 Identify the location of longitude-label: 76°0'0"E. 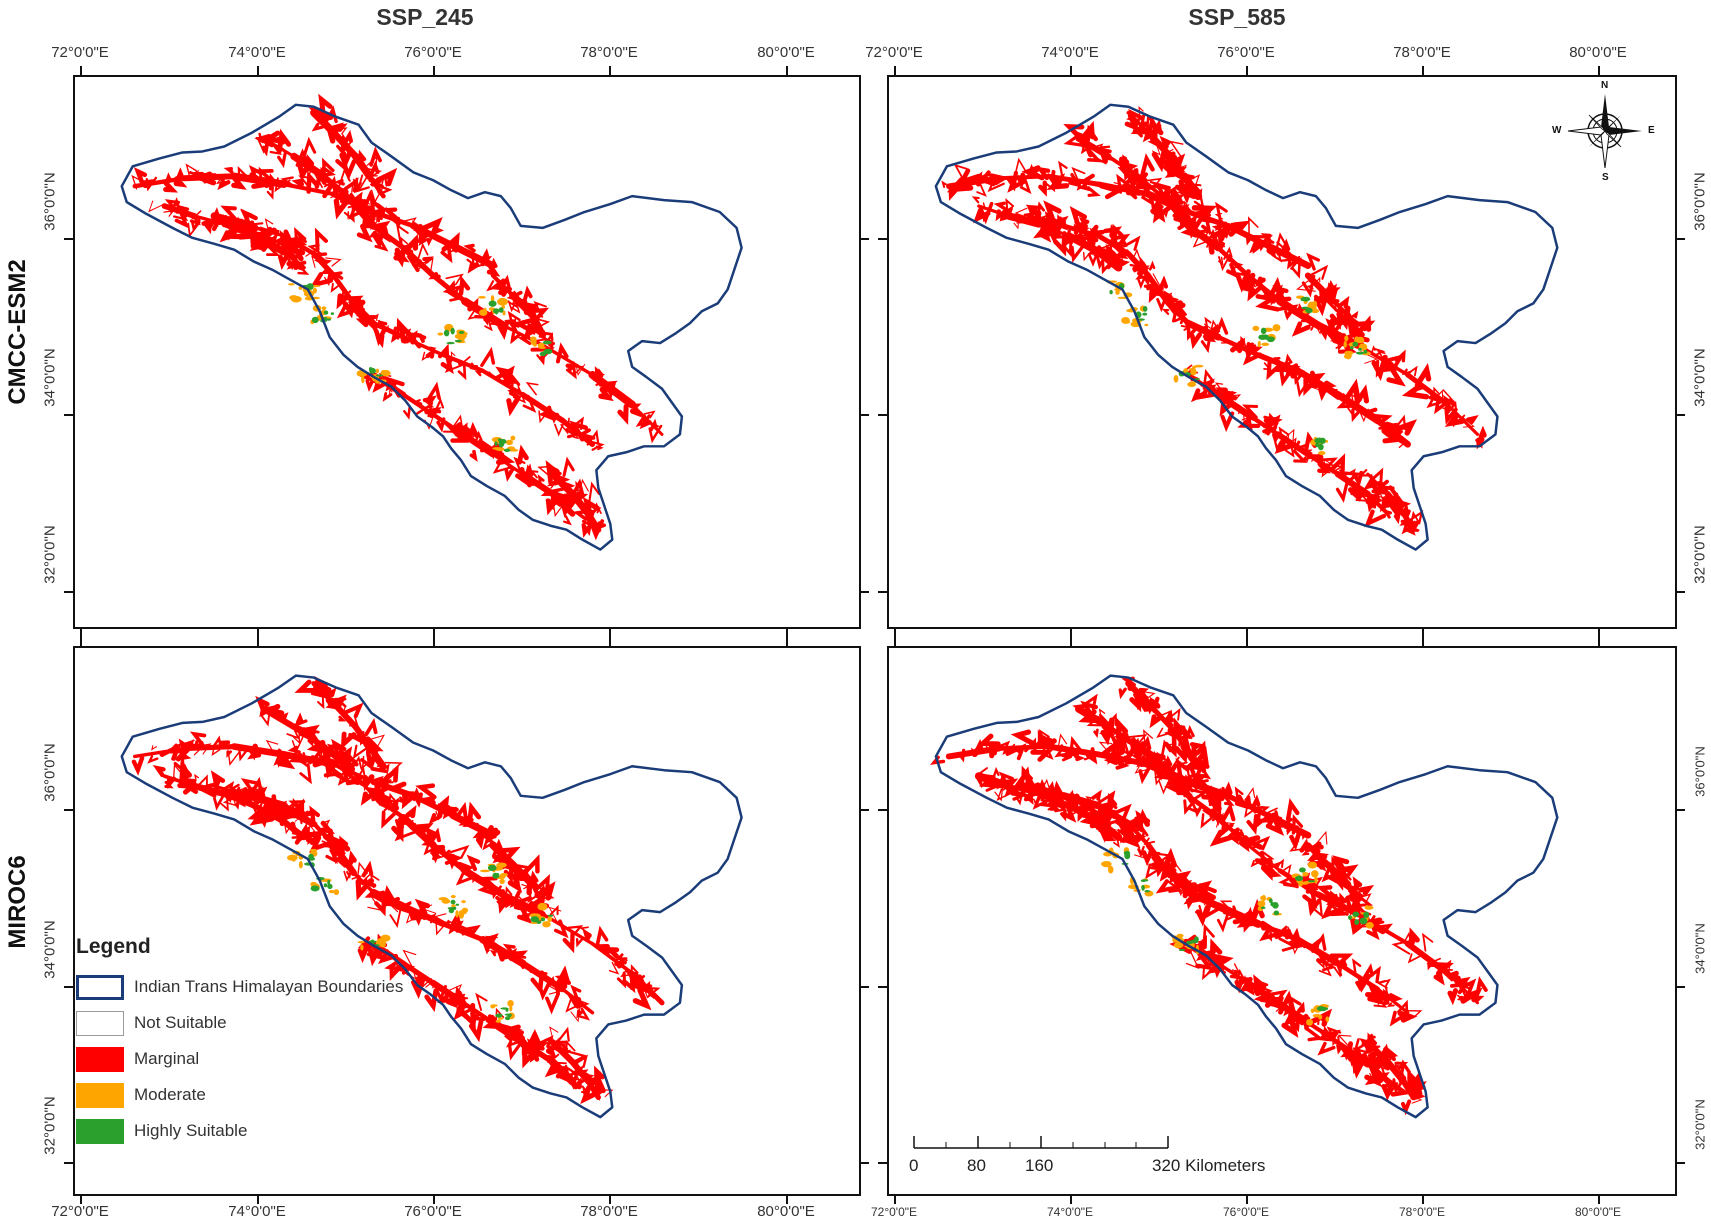
(1246, 52).